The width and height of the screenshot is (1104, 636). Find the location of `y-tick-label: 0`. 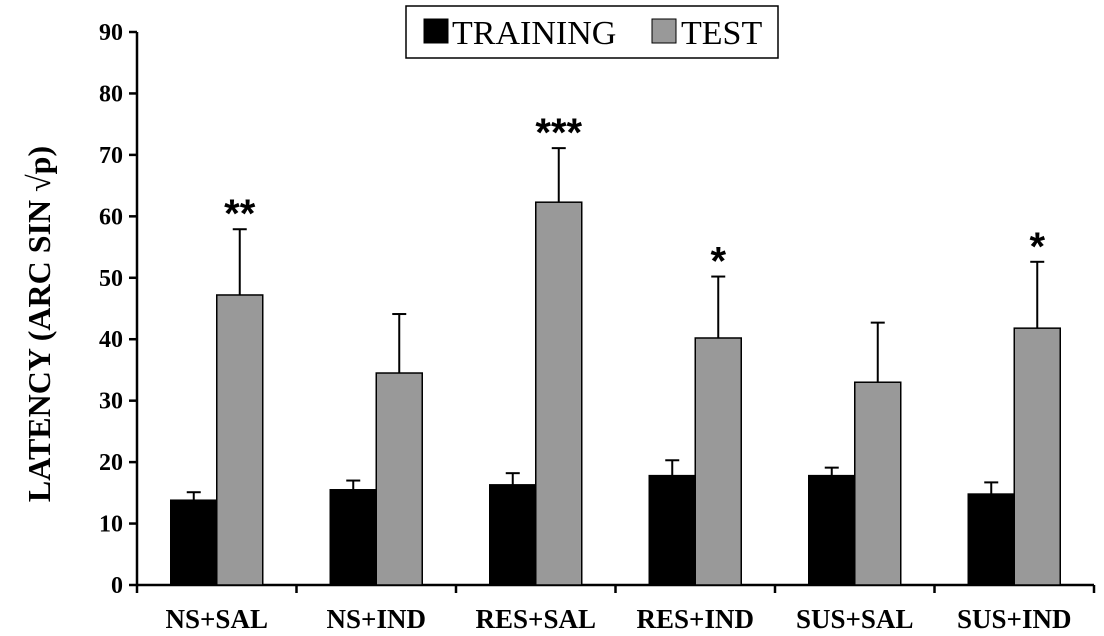

y-tick-label: 0 is located at coordinates (117, 586).